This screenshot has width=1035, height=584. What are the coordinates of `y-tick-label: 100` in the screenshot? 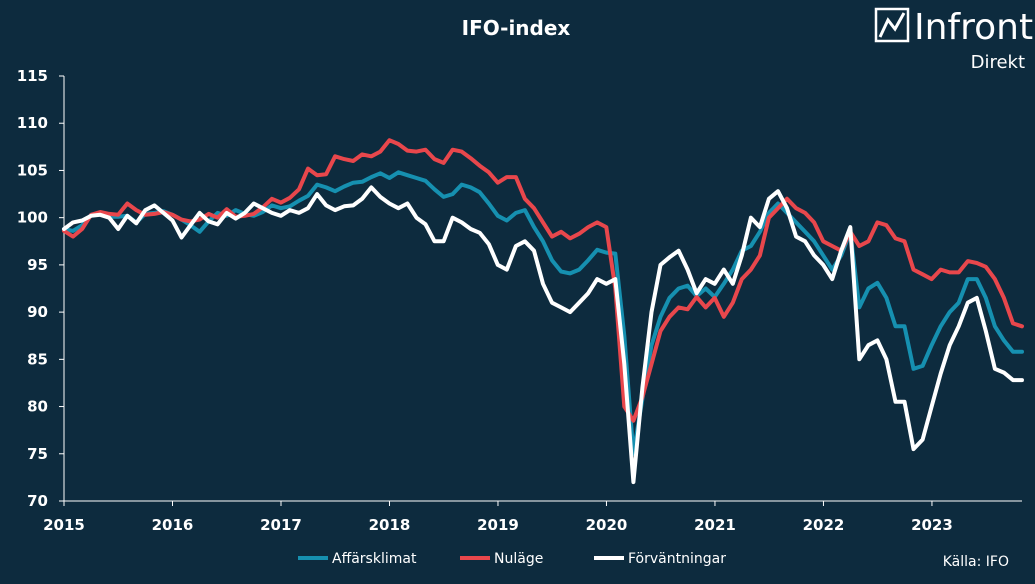 It's located at (32, 218).